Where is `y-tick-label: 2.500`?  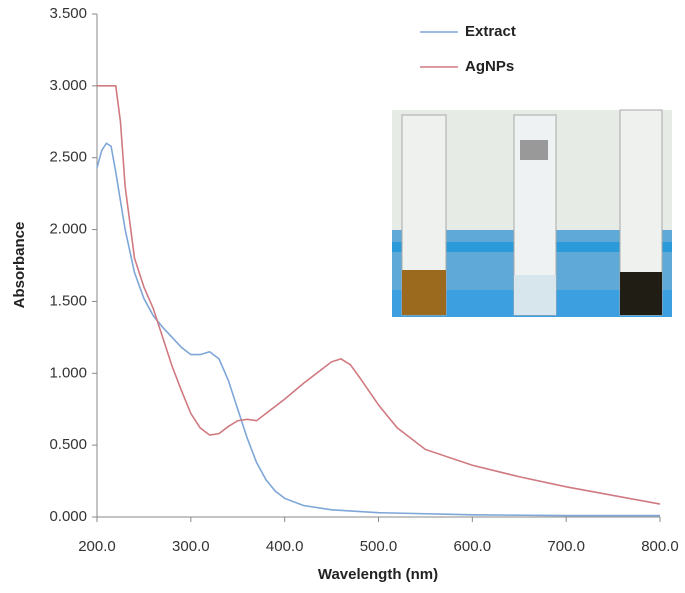
y-tick-label: 2.500 is located at coordinates (68, 157).